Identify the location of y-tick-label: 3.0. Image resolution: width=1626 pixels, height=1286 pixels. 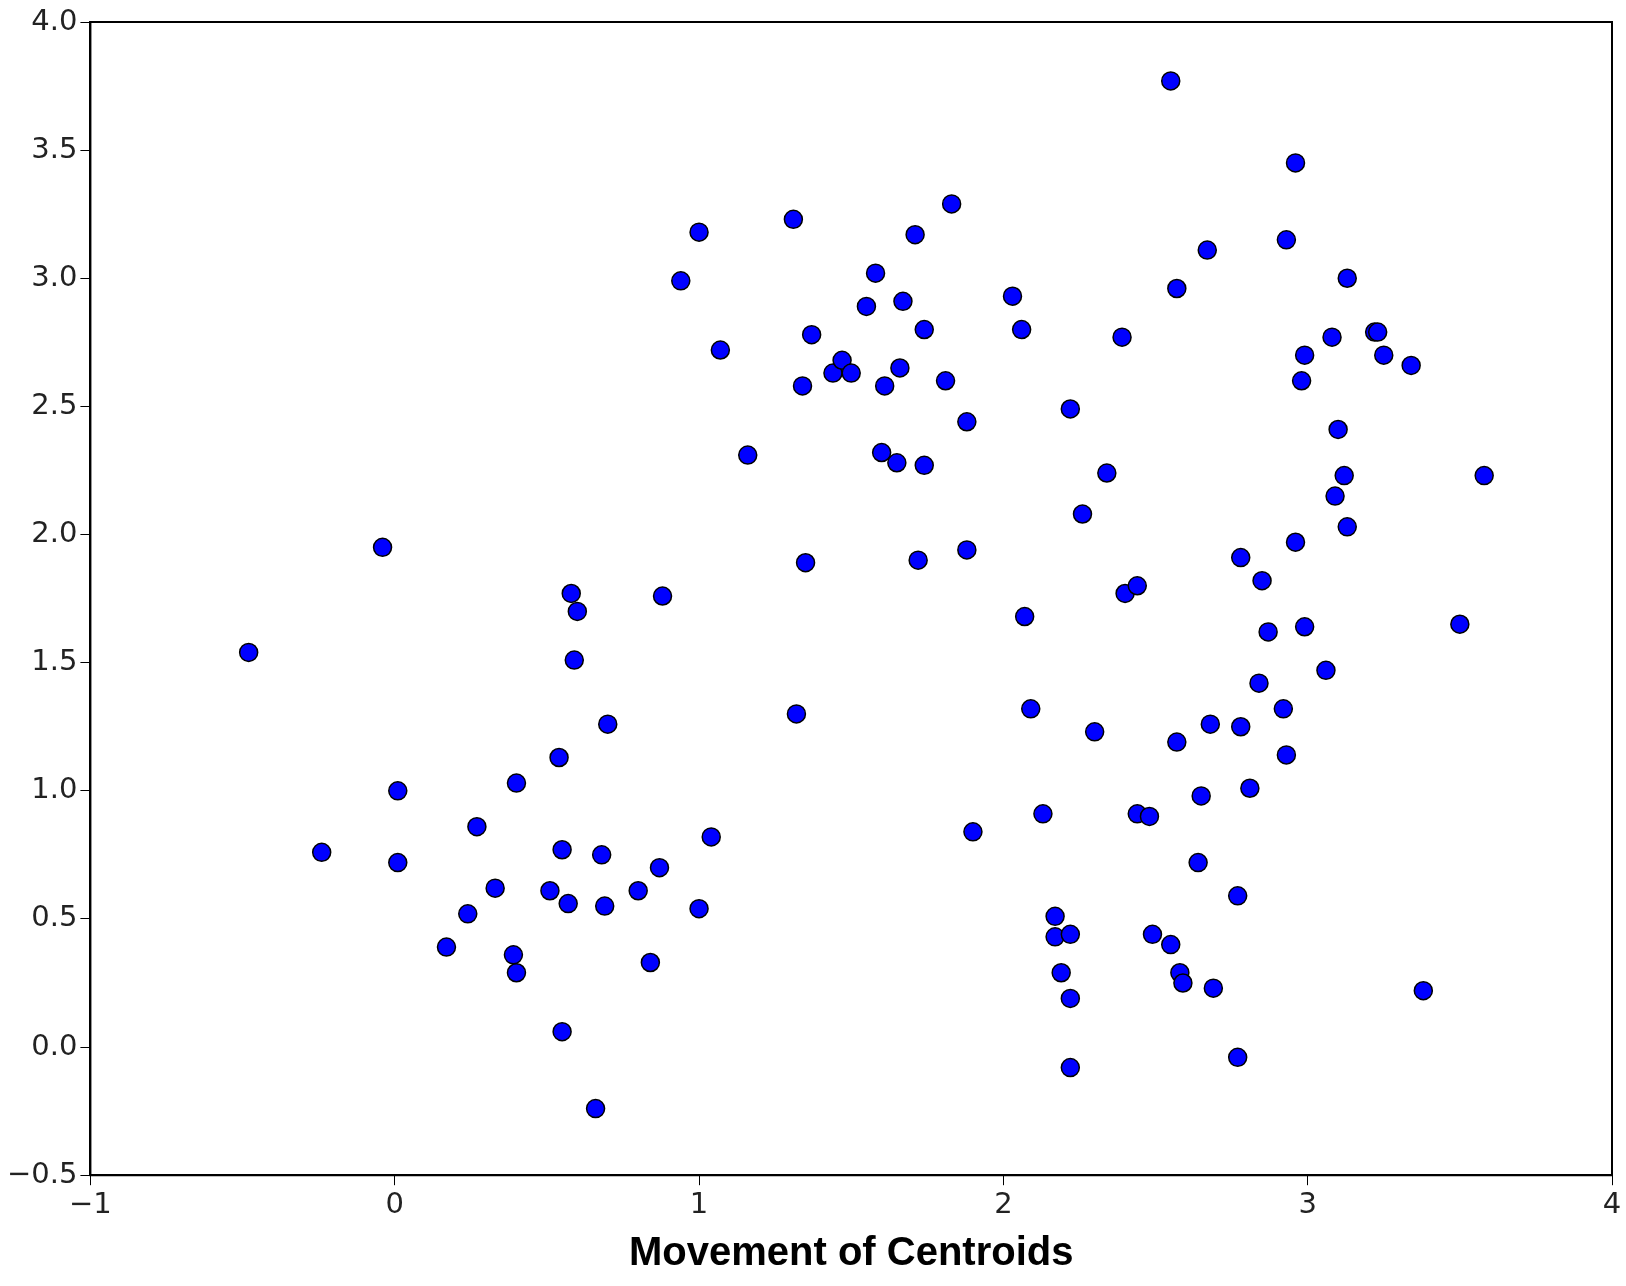
(54, 275).